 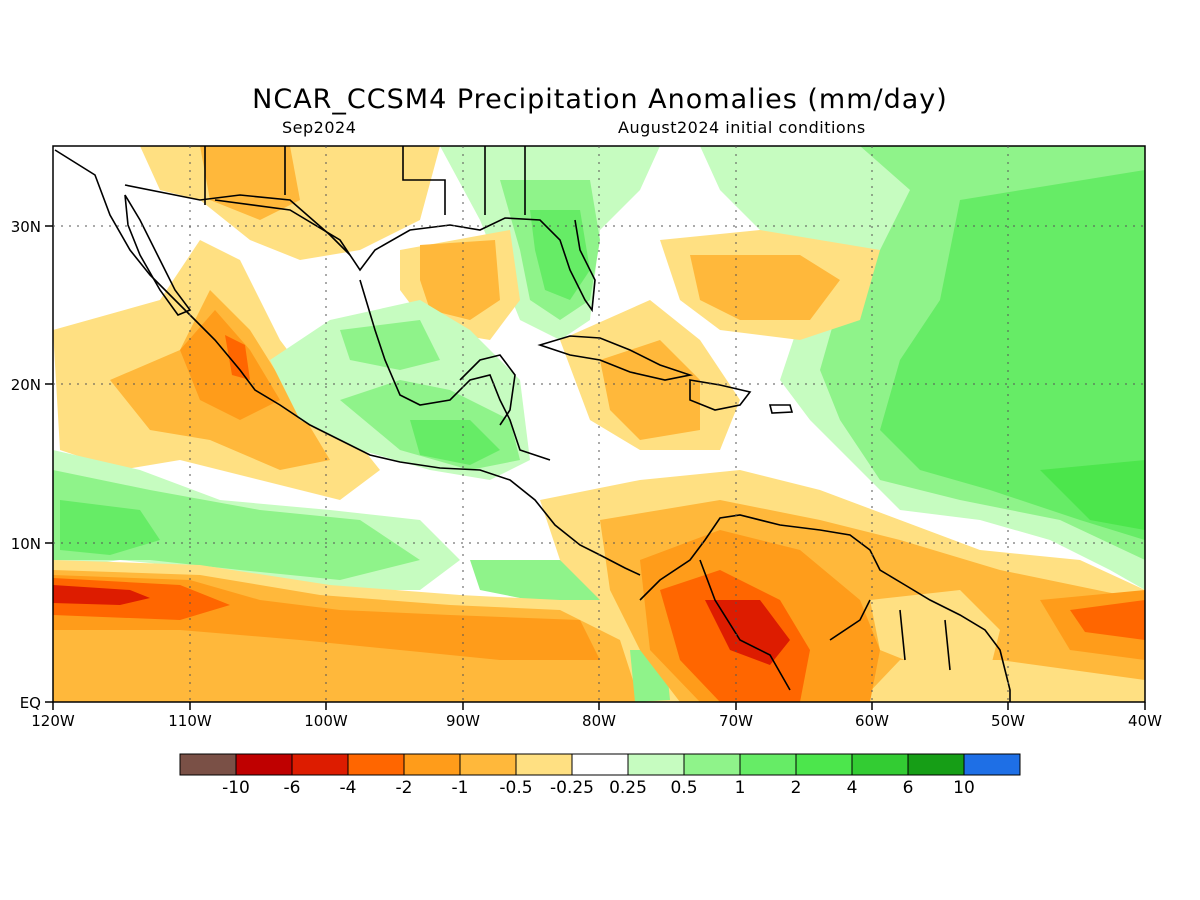 I want to click on initial-conditions-label: August2024 initial conditions, so click(x=742, y=127).